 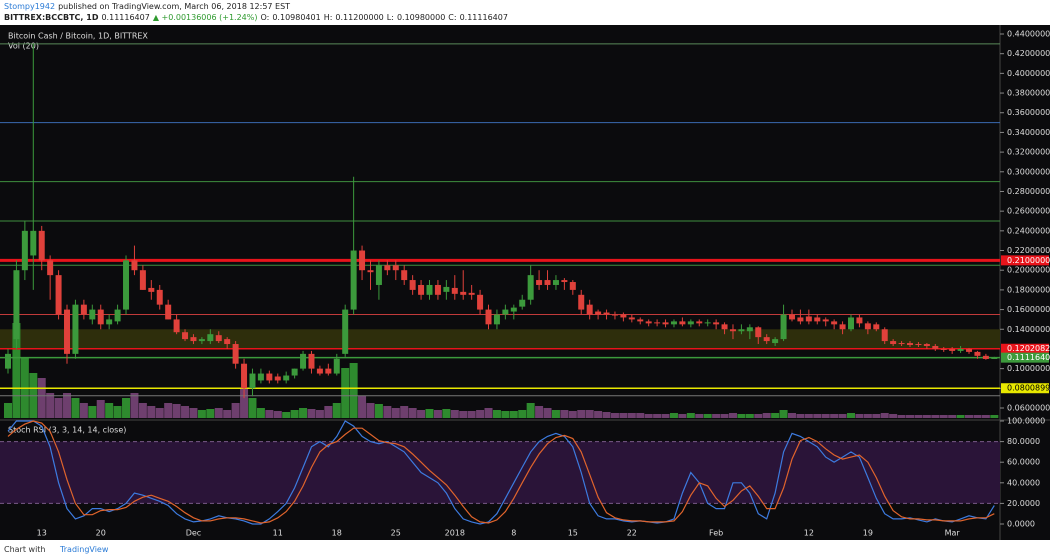 I want to click on x-tick-label: Dec, so click(x=193, y=533).